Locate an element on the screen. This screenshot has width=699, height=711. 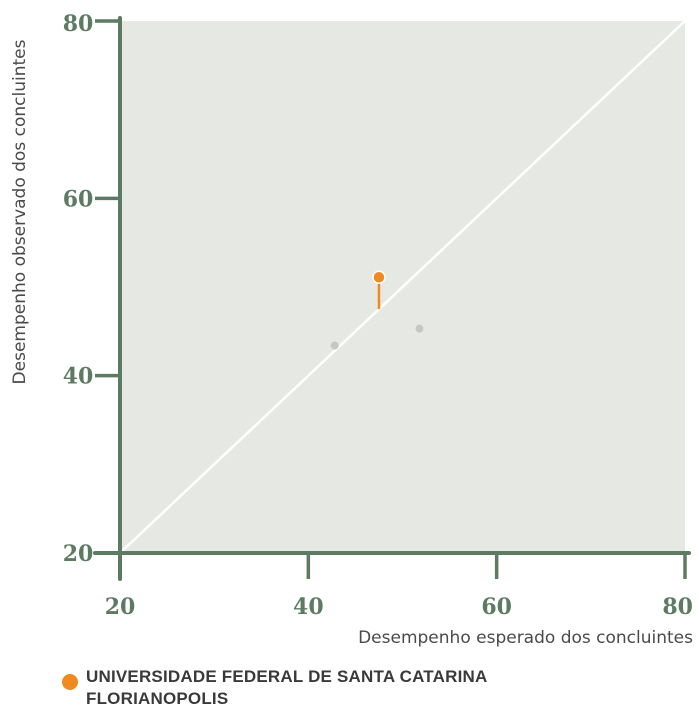
legend-marker-icon is located at coordinates (70, 682).